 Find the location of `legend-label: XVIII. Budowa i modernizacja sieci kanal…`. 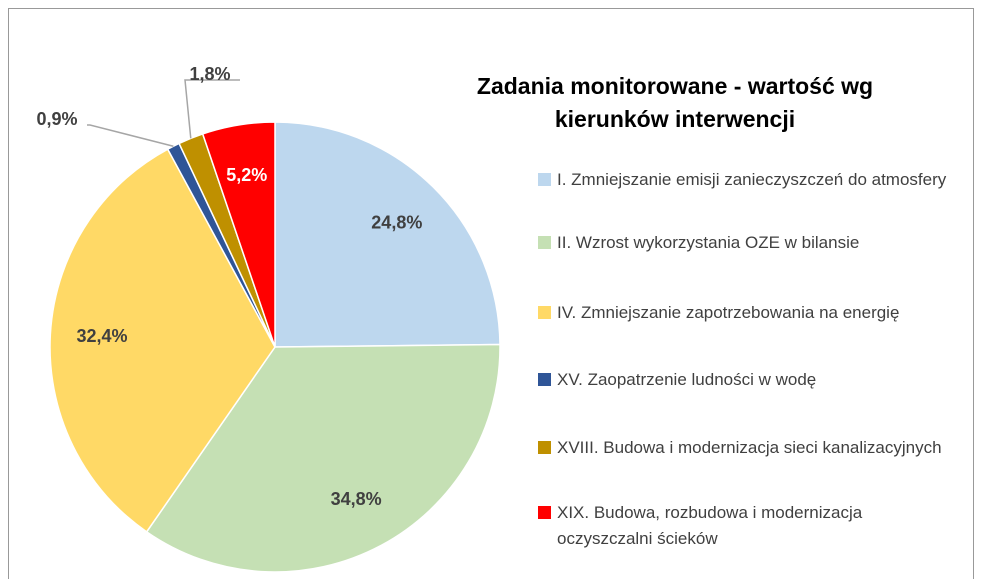

legend-label: XVIII. Budowa i modernizacja sieci kanal… is located at coordinates (749, 447).